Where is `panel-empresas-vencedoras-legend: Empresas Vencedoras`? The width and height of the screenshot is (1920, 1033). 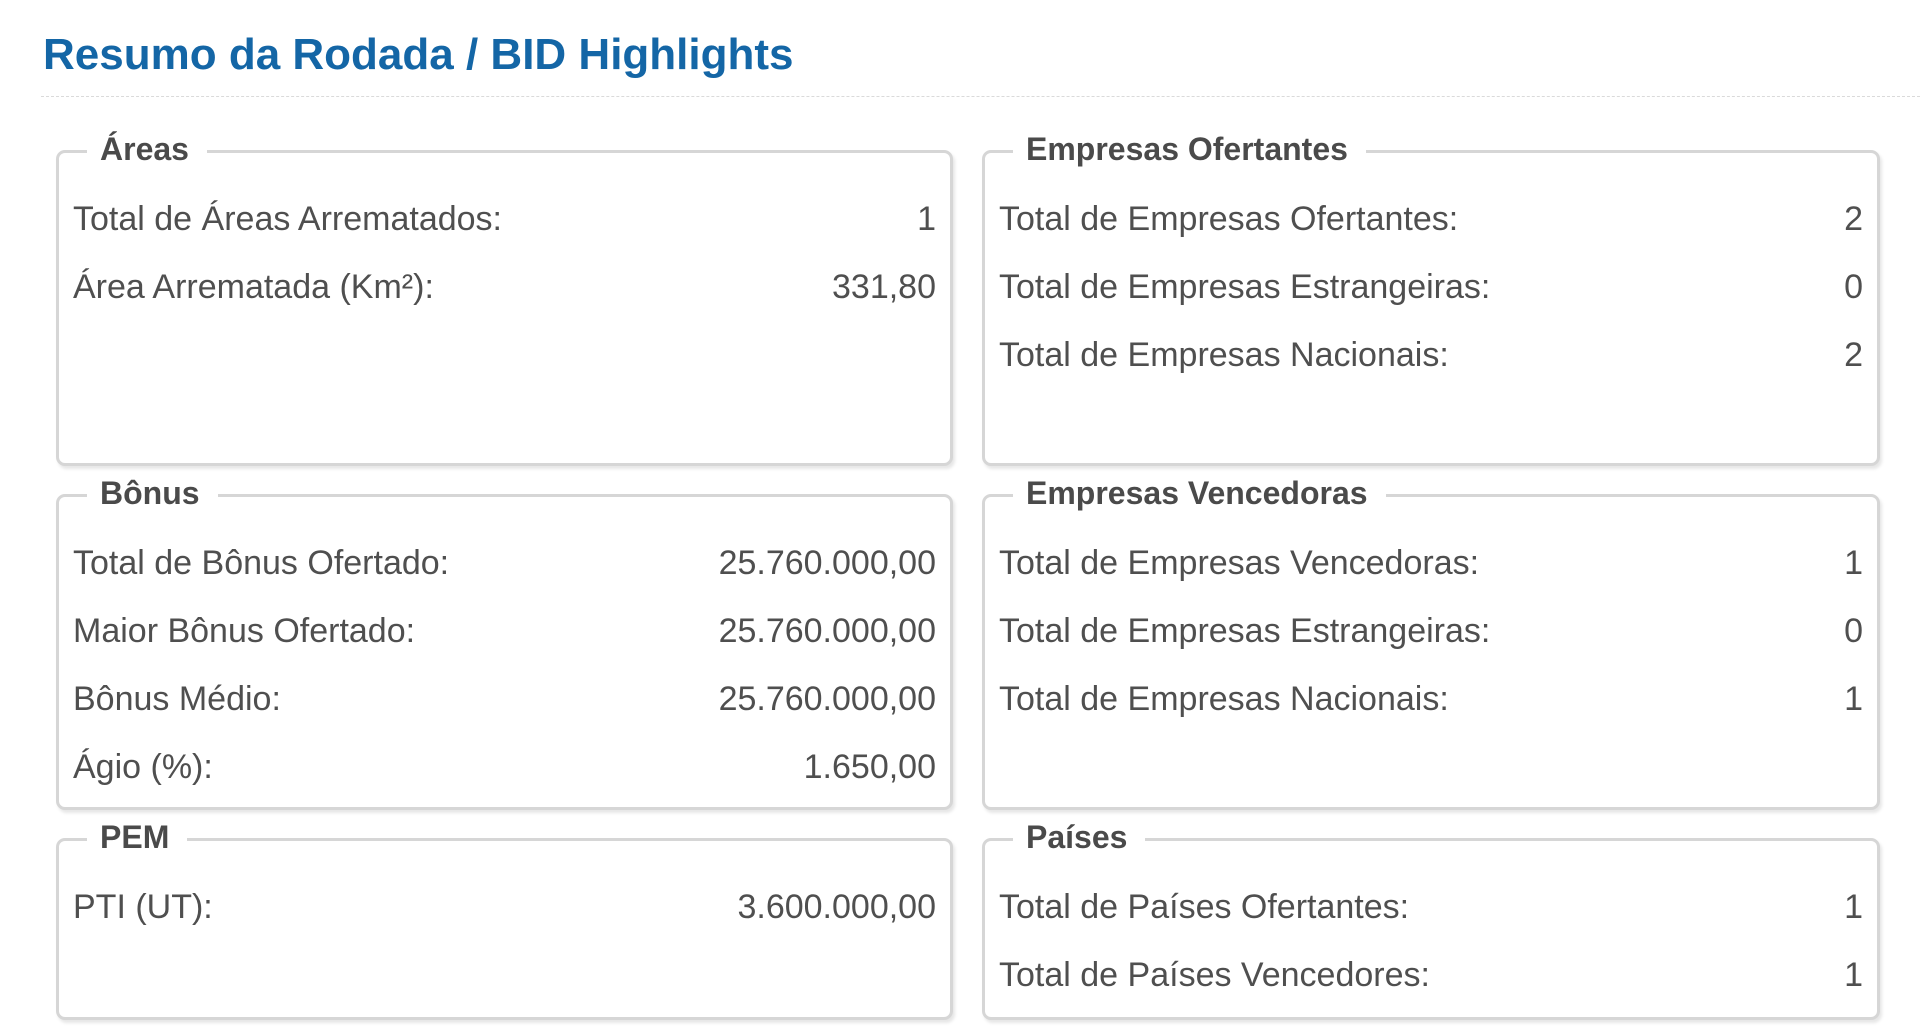 panel-empresas-vencedoras-legend: Empresas Vencedoras is located at coordinates (1199, 493).